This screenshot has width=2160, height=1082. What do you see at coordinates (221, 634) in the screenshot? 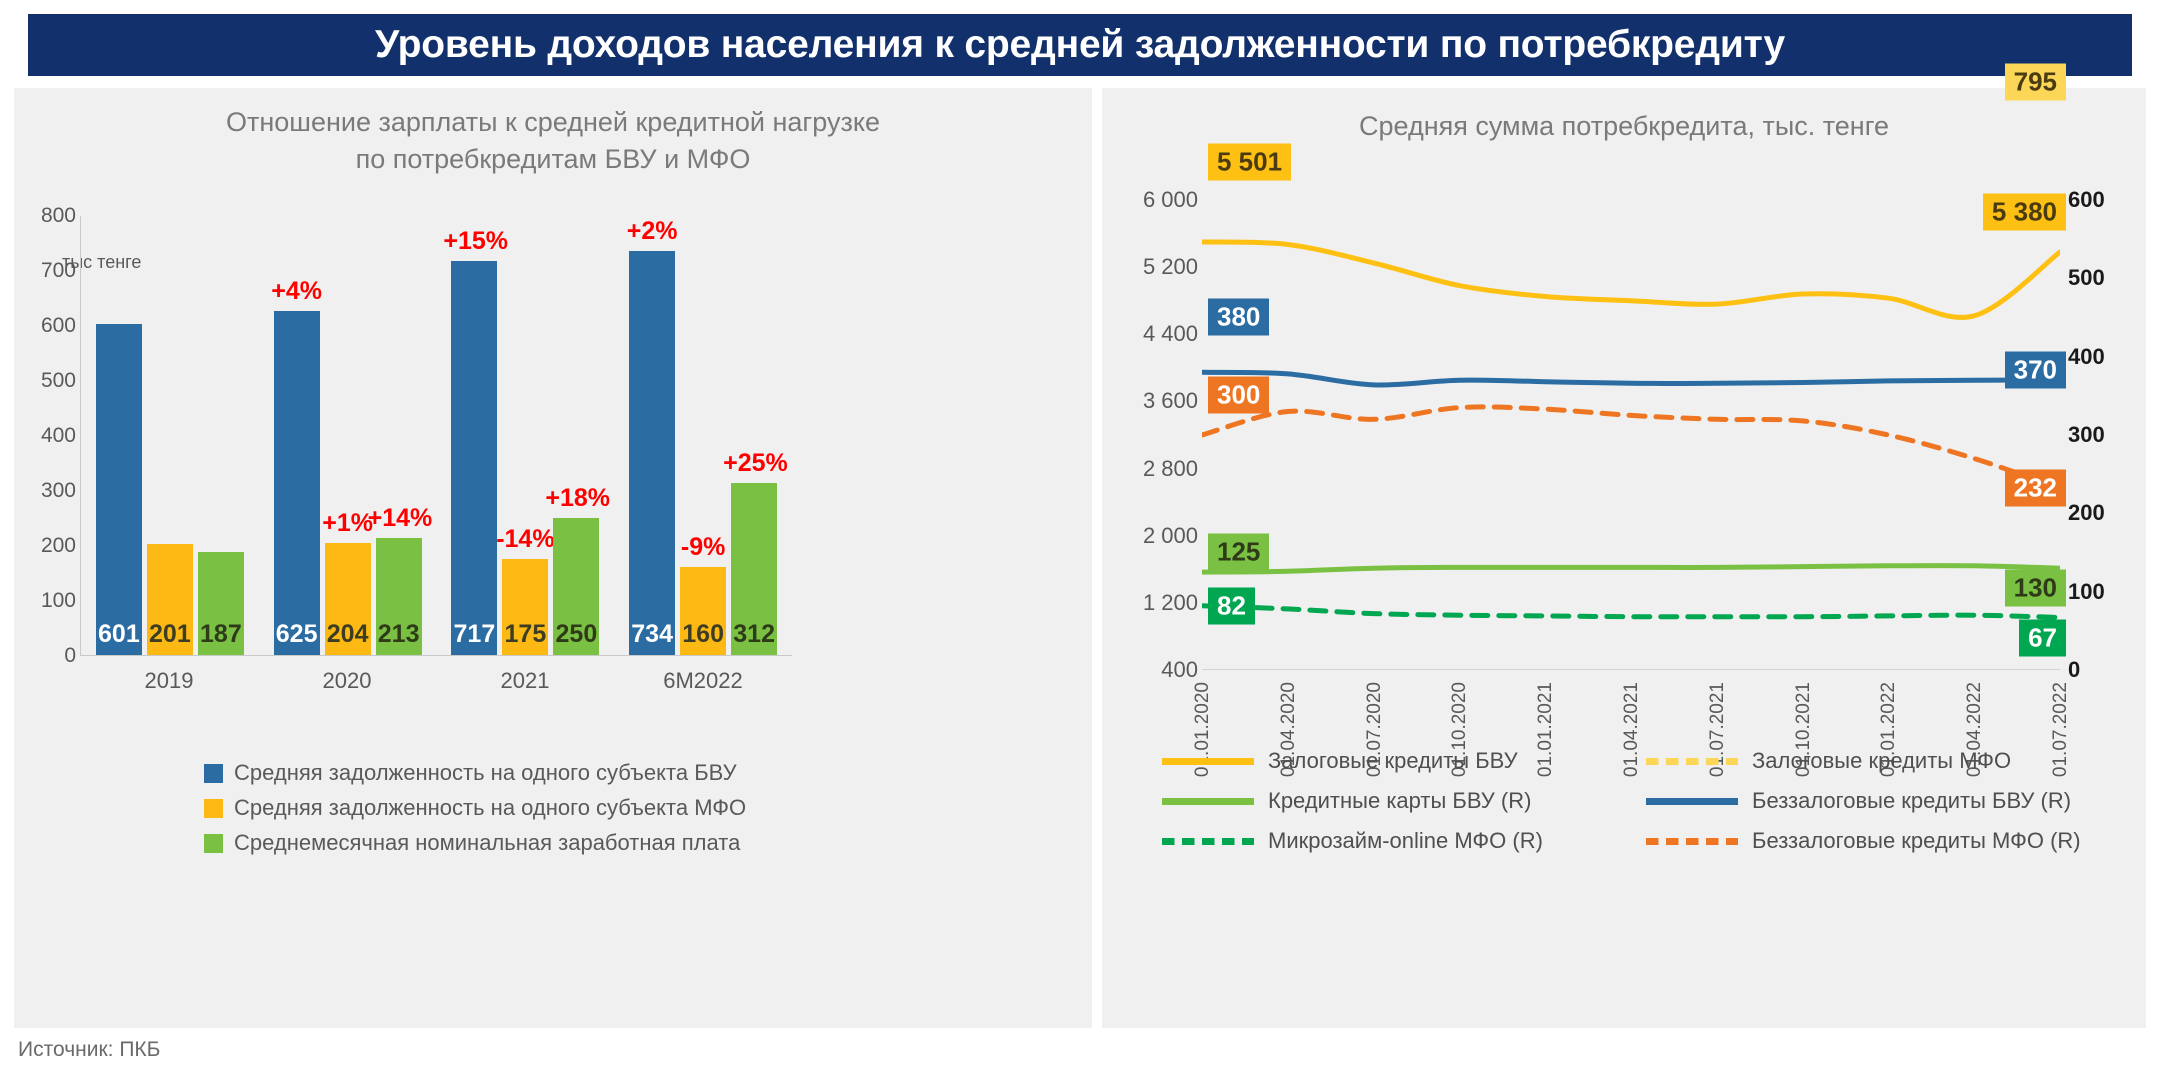
I see `bar-value-label: 187` at bounding box center [221, 634].